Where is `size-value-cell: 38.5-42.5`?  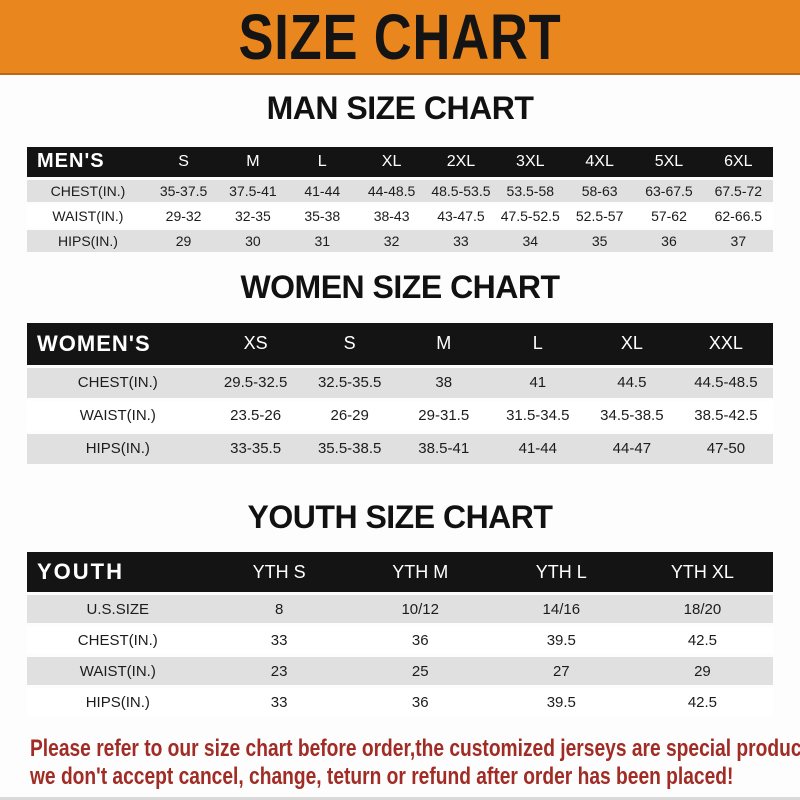
size-value-cell: 38.5-42.5 is located at coordinates (725, 415).